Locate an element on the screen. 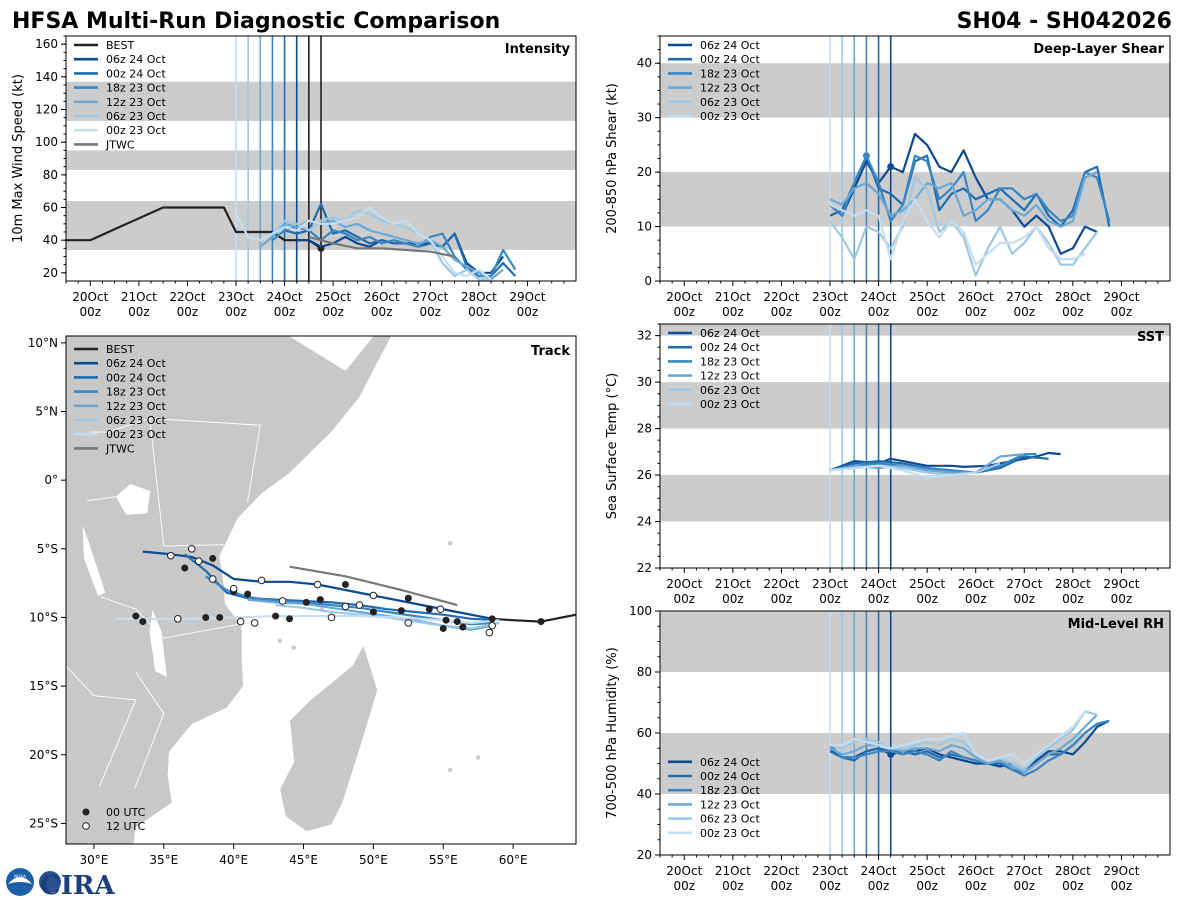  cira-logo: NOAA CIRA is located at coordinates (60, 884).